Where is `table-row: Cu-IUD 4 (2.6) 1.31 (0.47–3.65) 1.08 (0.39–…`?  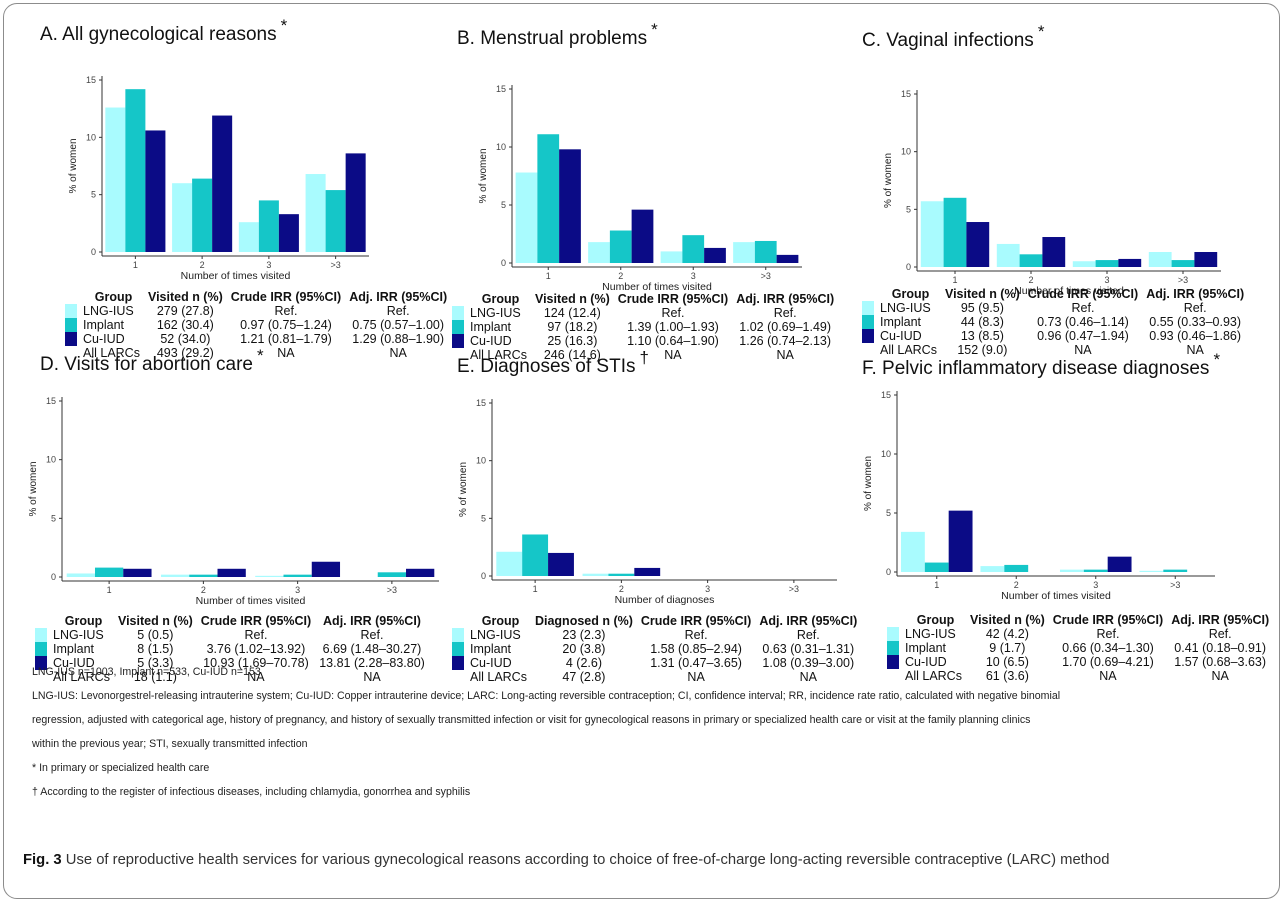 table-row: Cu-IUD 4 (2.6) 1.31 (0.47–3.65) 1.08 (0.39–… is located at coordinates (656, 663).